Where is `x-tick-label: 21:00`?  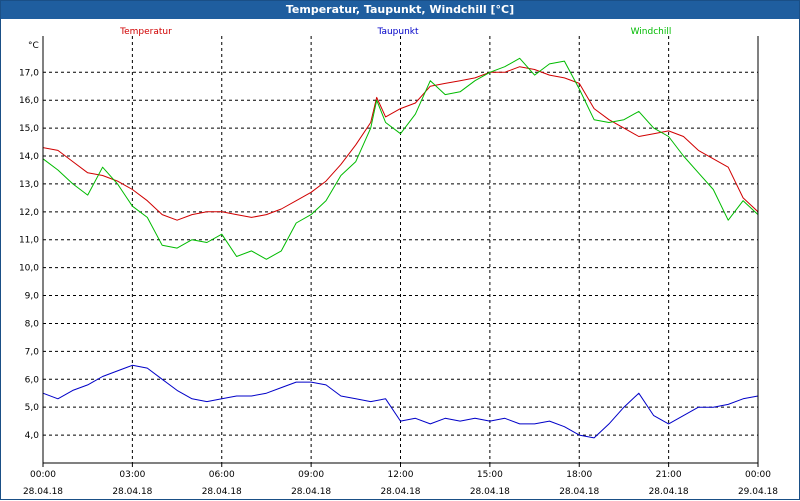 x-tick-label: 21:00 is located at coordinates (669, 475).